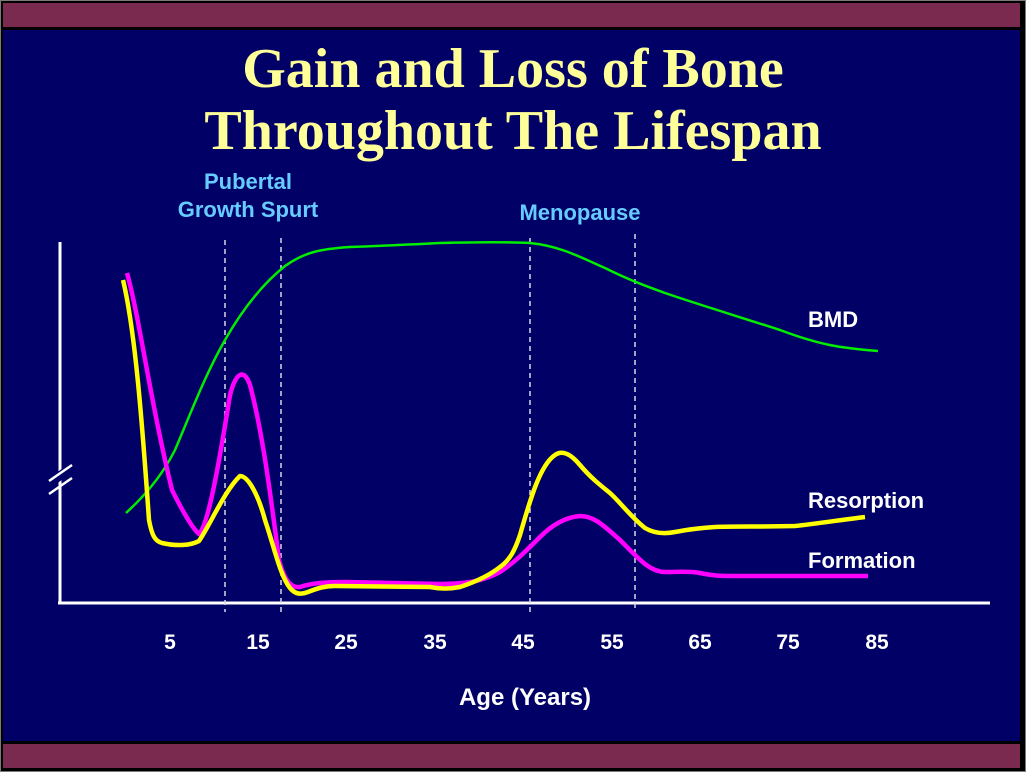 This screenshot has height=772, width=1026. What do you see at coordinates (61, 479) in the screenshot?
I see `axis-break-icon` at bounding box center [61, 479].